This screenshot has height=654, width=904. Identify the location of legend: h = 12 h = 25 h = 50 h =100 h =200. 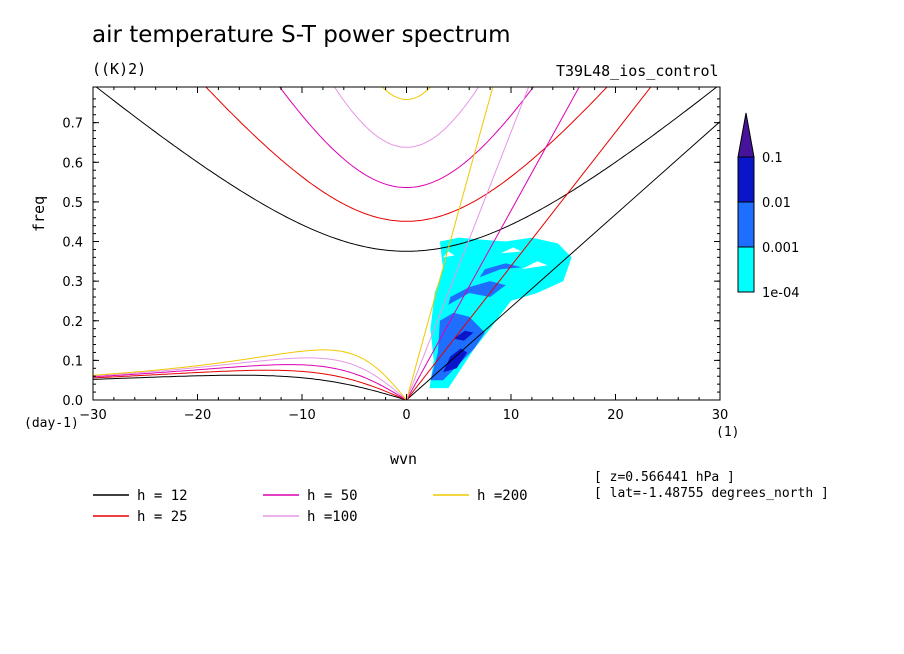
(310, 506).